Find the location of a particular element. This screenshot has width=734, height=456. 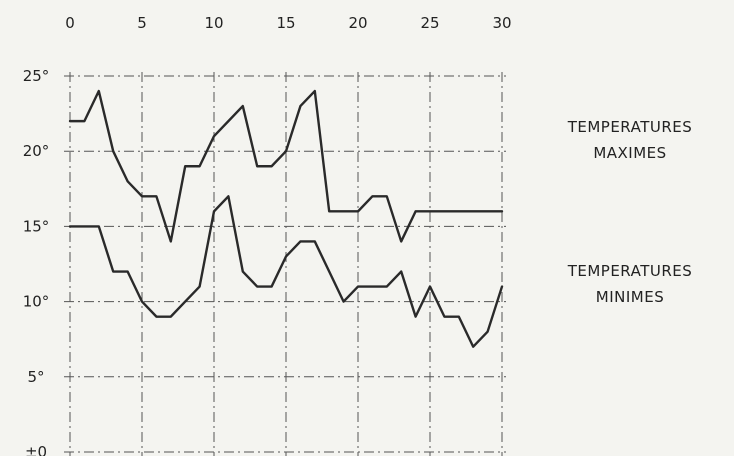

x-tick-label: 5 is located at coordinates (142, 23).